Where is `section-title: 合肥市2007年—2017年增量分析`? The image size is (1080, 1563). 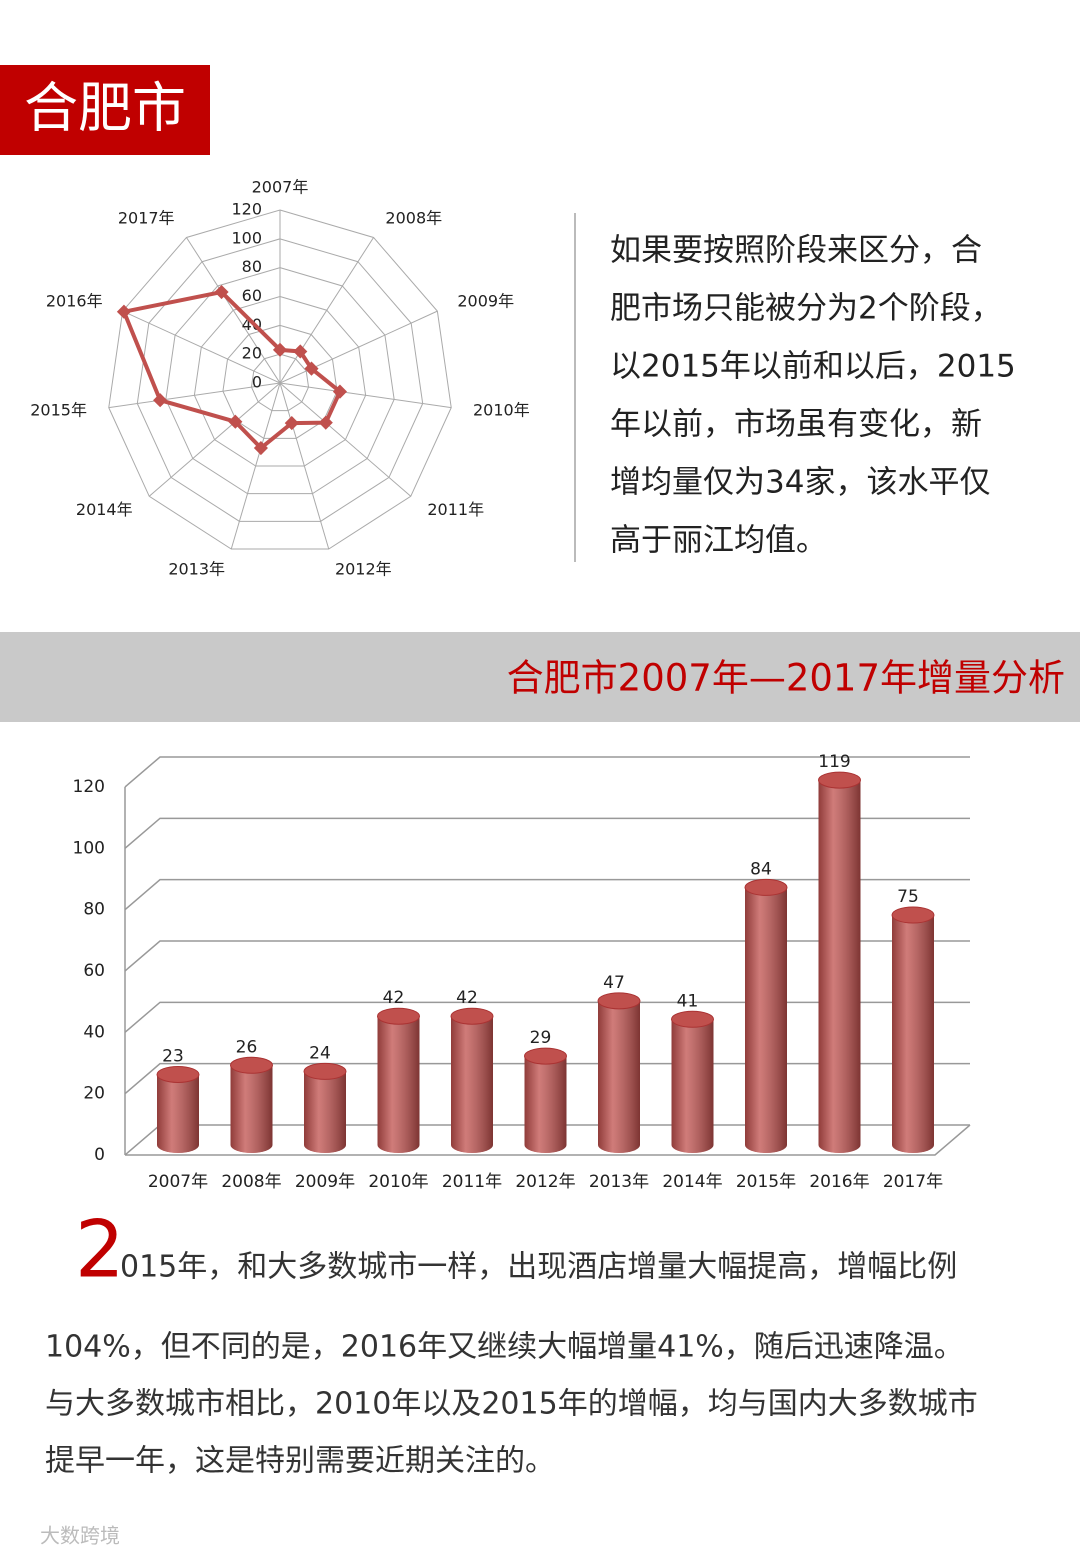 section-title: 合肥市2007年—2017年增量分析 is located at coordinates (786, 678).